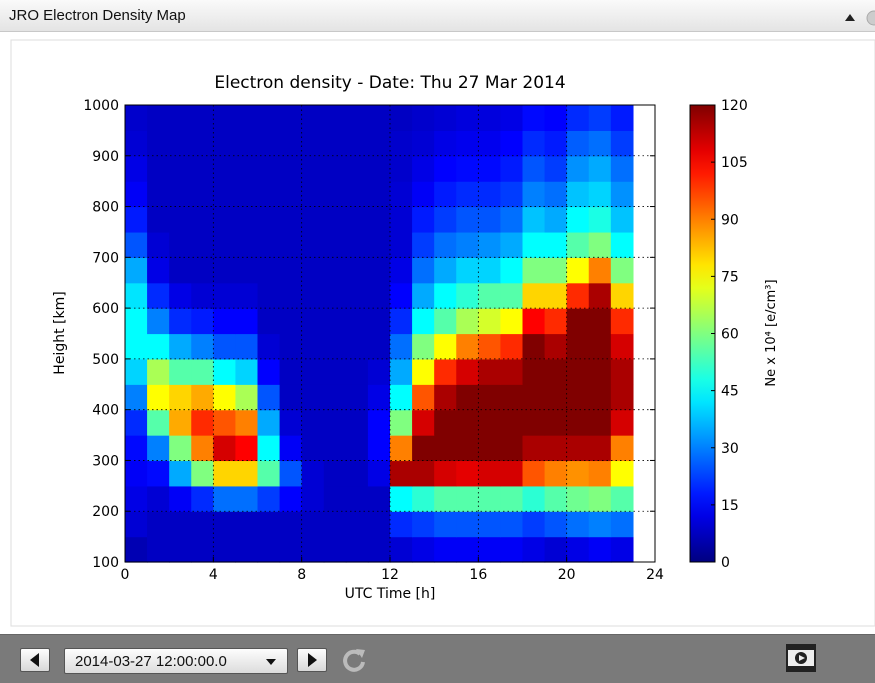 The image size is (875, 683). Describe the element at coordinates (105, 360) in the screenshot. I see `y-tick-label: 500` at that location.